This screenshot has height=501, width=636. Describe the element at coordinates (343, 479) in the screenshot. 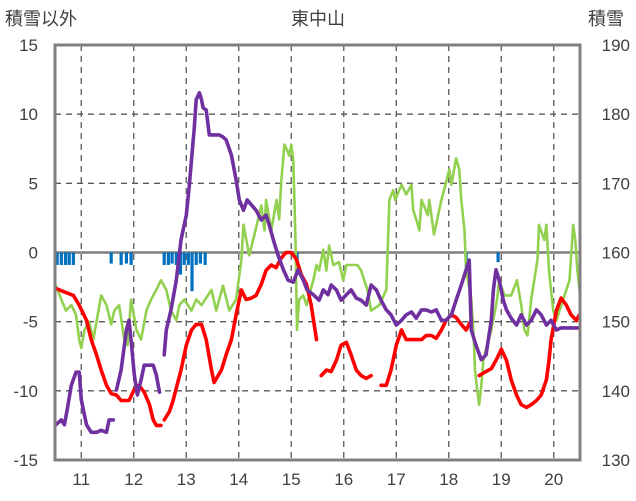

I see `x-tick-label: 16` at that location.